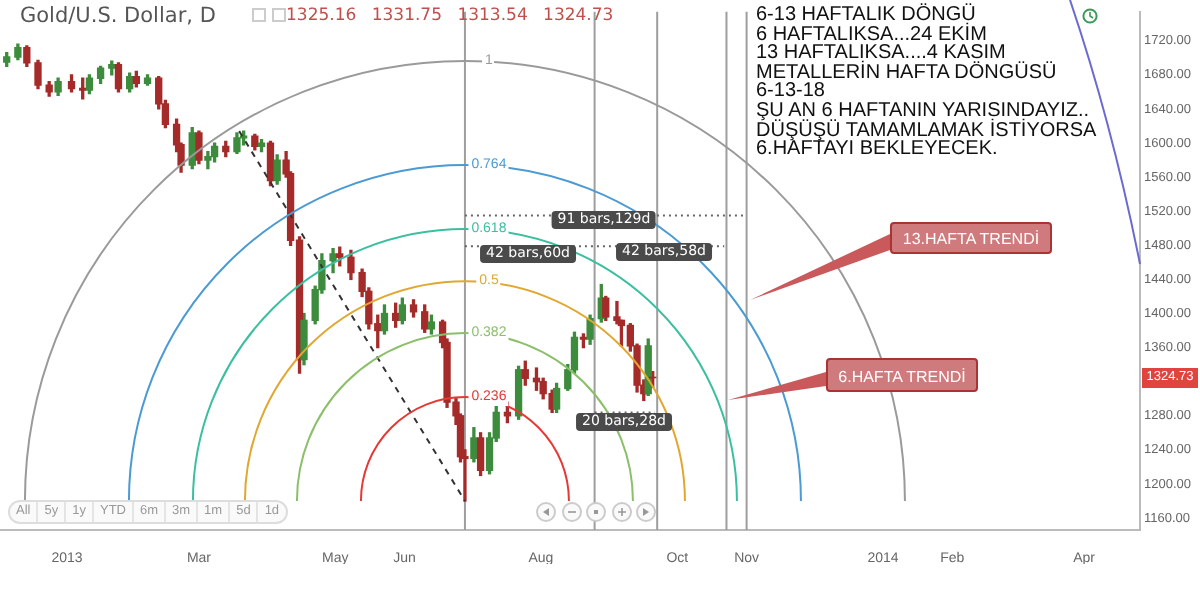 This screenshot has width=1200, height=592. I want to click on chart-subtitle: 1325.16 1331.75 1313.54 1324.73, so click(450, 16).